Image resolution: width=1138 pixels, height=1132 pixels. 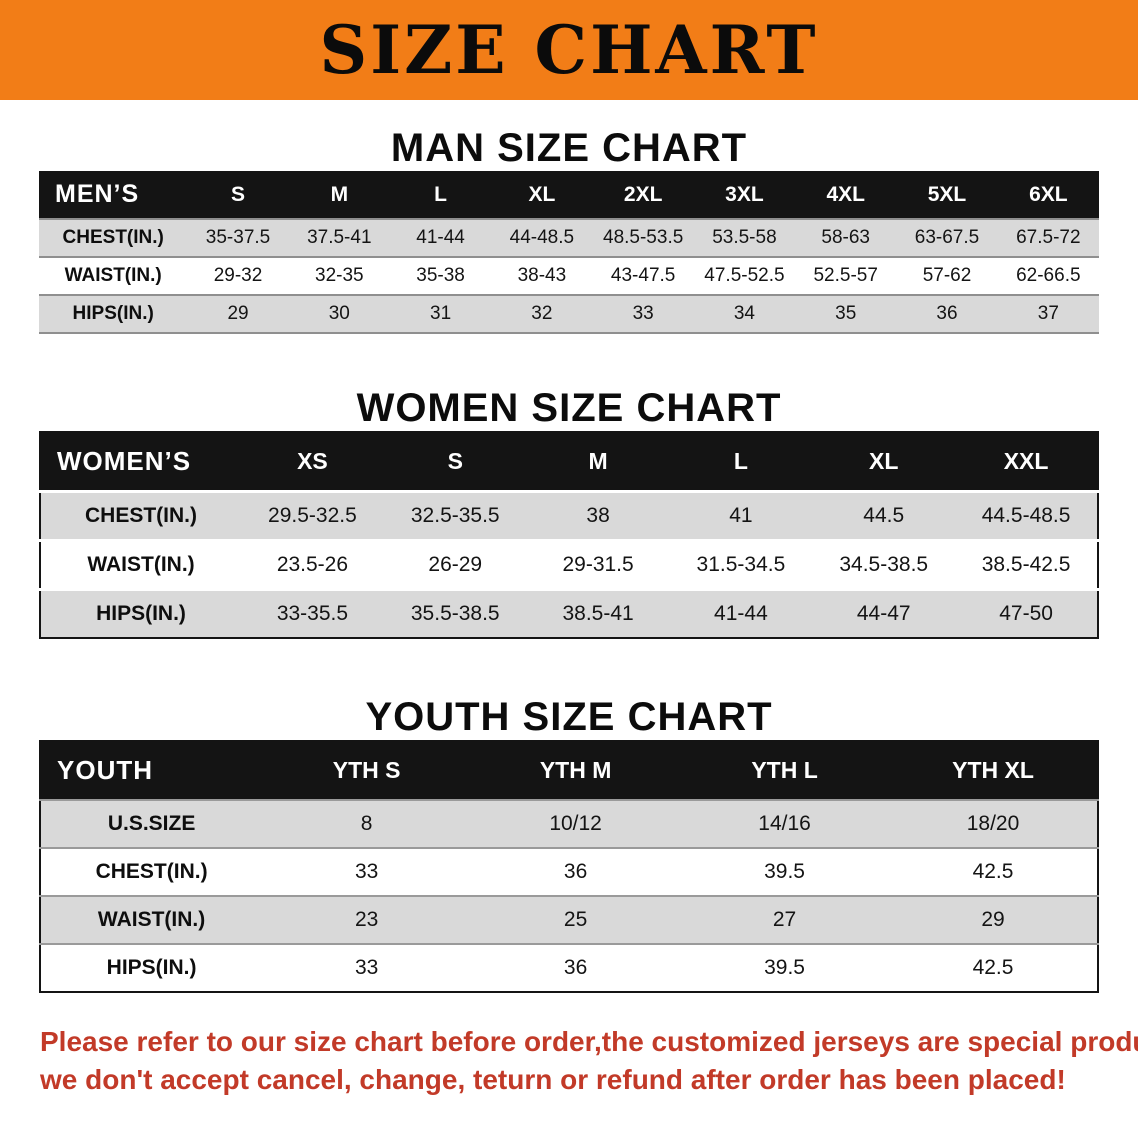 I want to click on size-value-cell: 62-66.5, so click(x=1048, y=275).